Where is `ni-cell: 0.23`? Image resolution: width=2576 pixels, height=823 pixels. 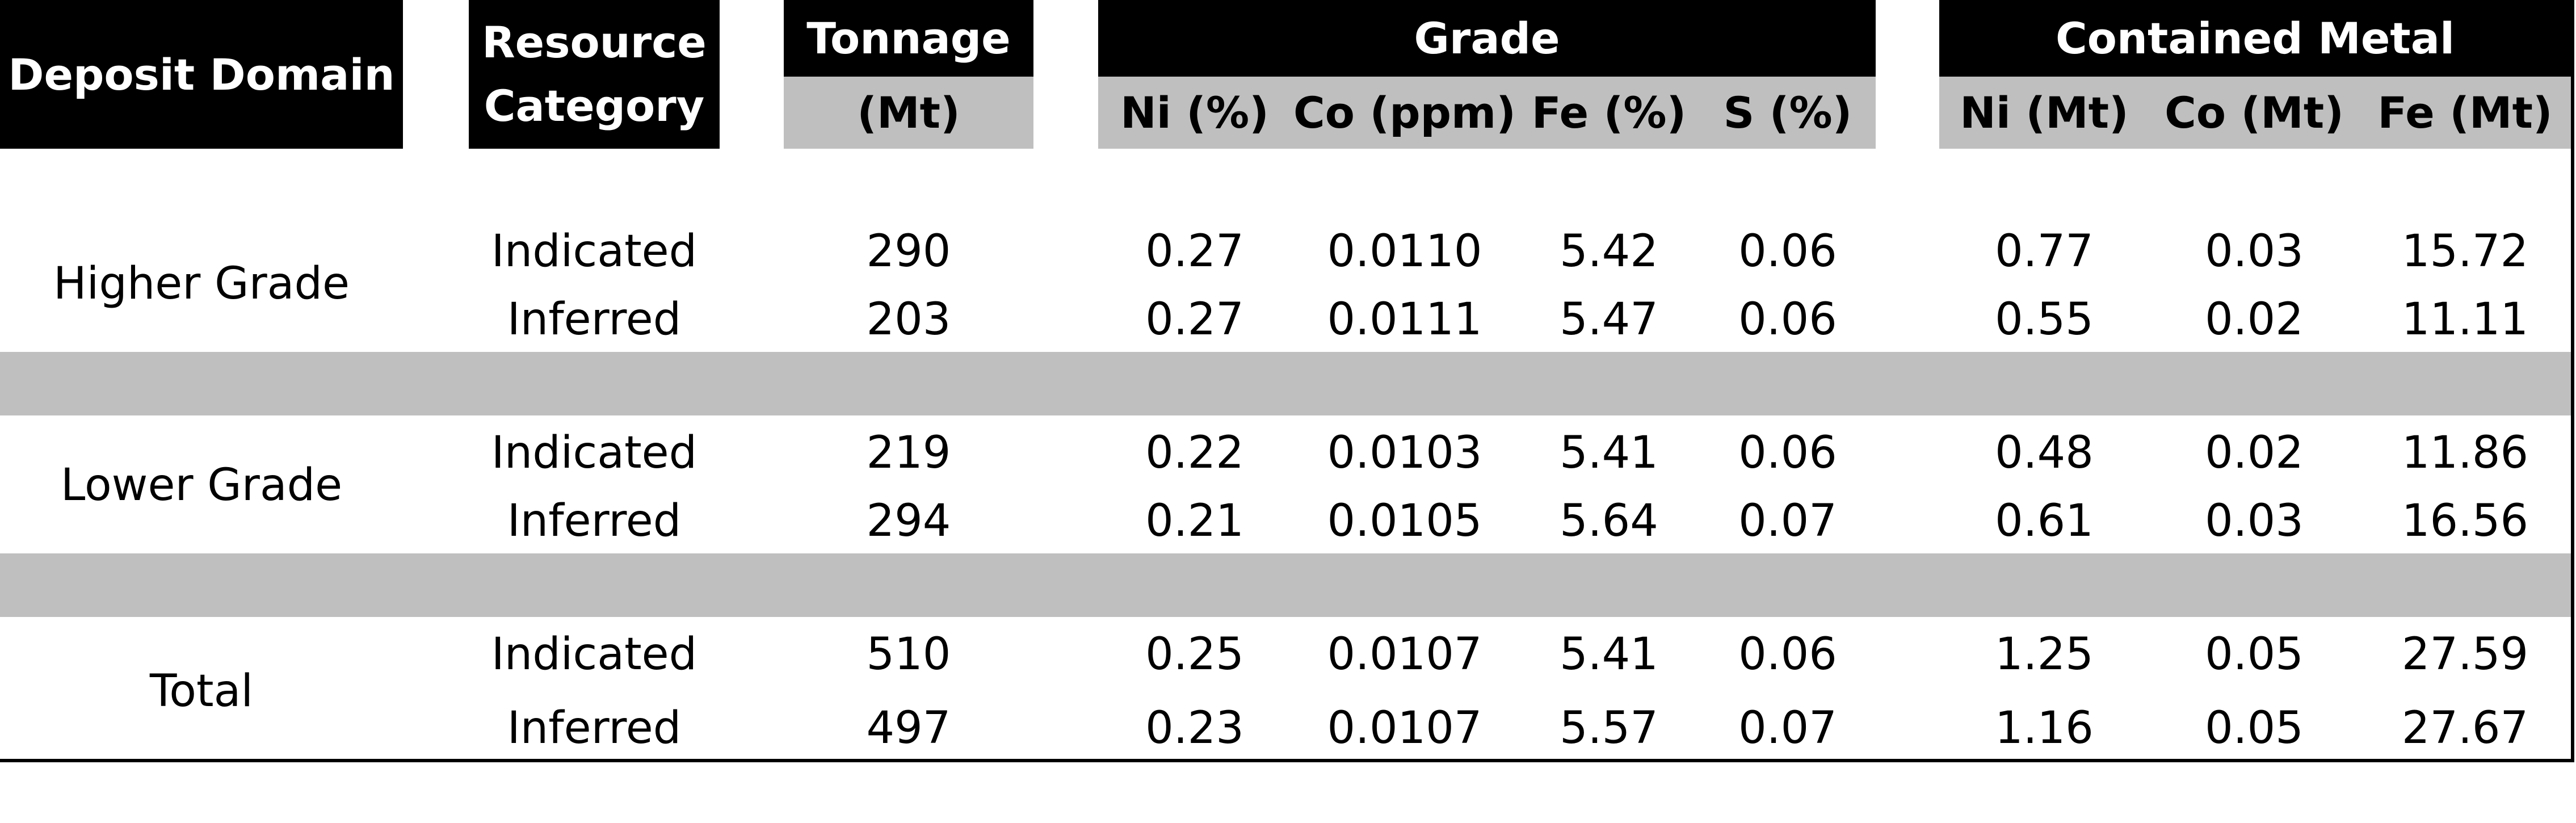 ni-cell: 0.23 is located at coordinates (1194, 728).